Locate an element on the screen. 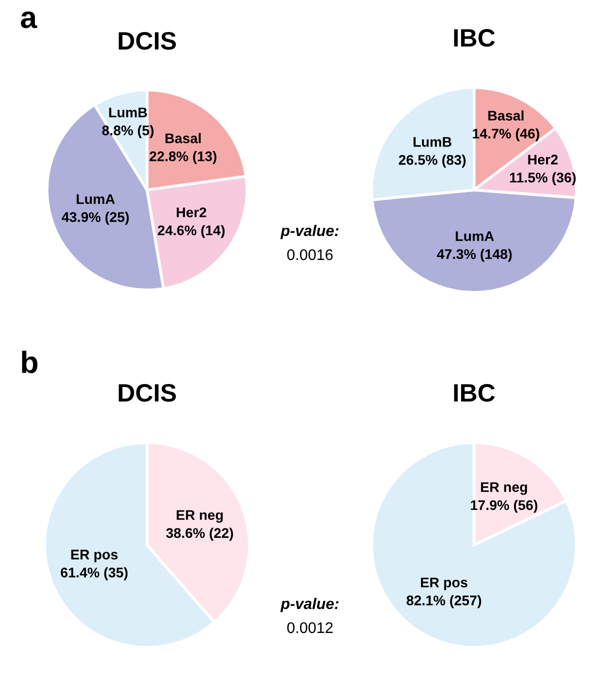 The height and width of the screenshot is (682, 603). data-label: 61.4% (35) is located at coordinates (94, 573).